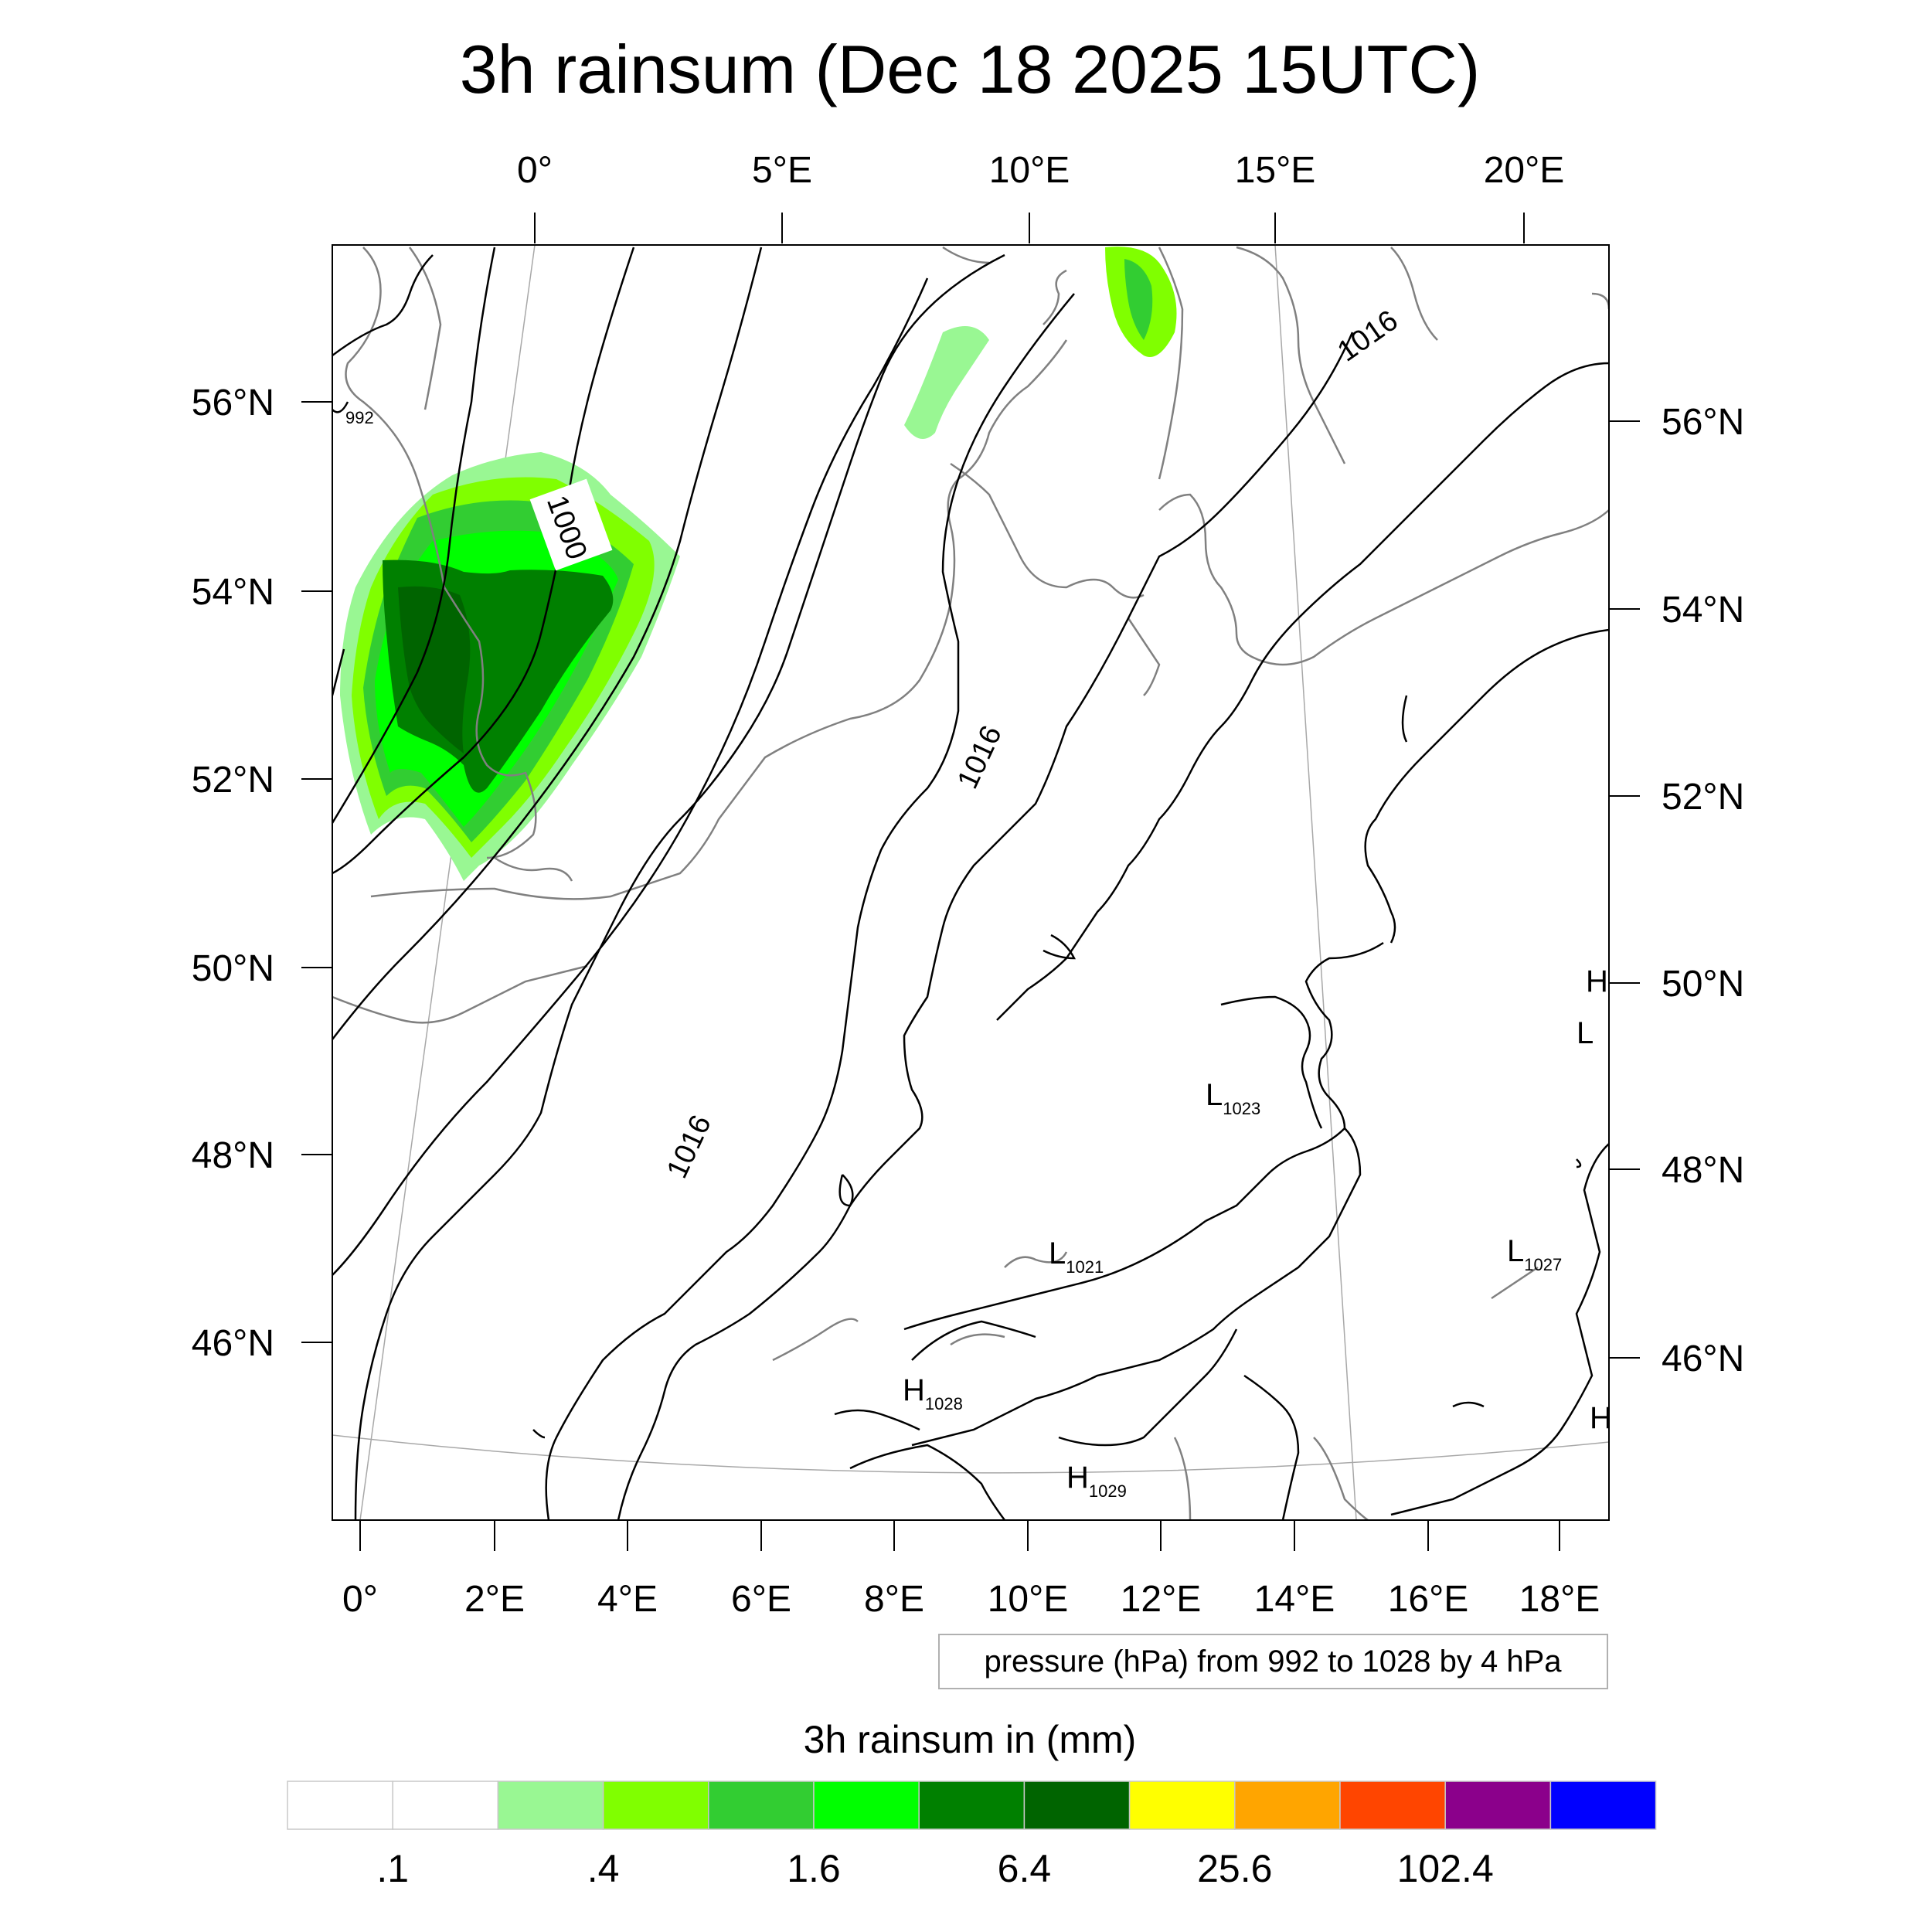  Describe the element at coordinates (1233, 1098) in the screenshot. I see `low-center-1023: L1023` at that location.